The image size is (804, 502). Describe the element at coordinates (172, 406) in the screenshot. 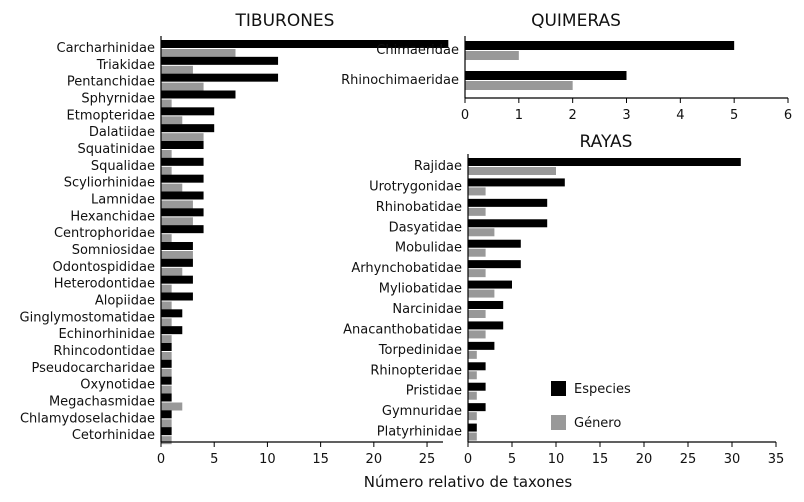

I see `bar-genero-megachasmidae` at that location.